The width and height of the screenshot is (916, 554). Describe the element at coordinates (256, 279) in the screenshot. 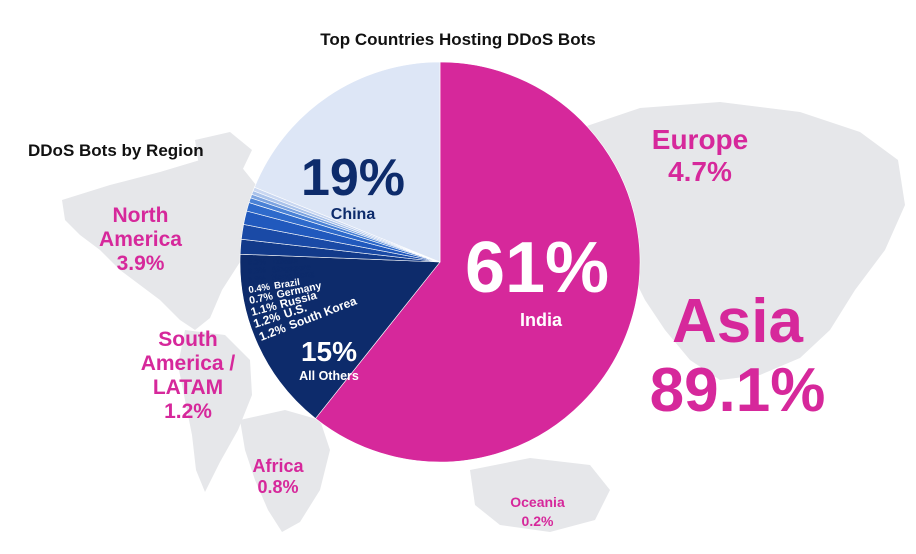

I see `slice-value-hong-kong: 0.3%` at that location.